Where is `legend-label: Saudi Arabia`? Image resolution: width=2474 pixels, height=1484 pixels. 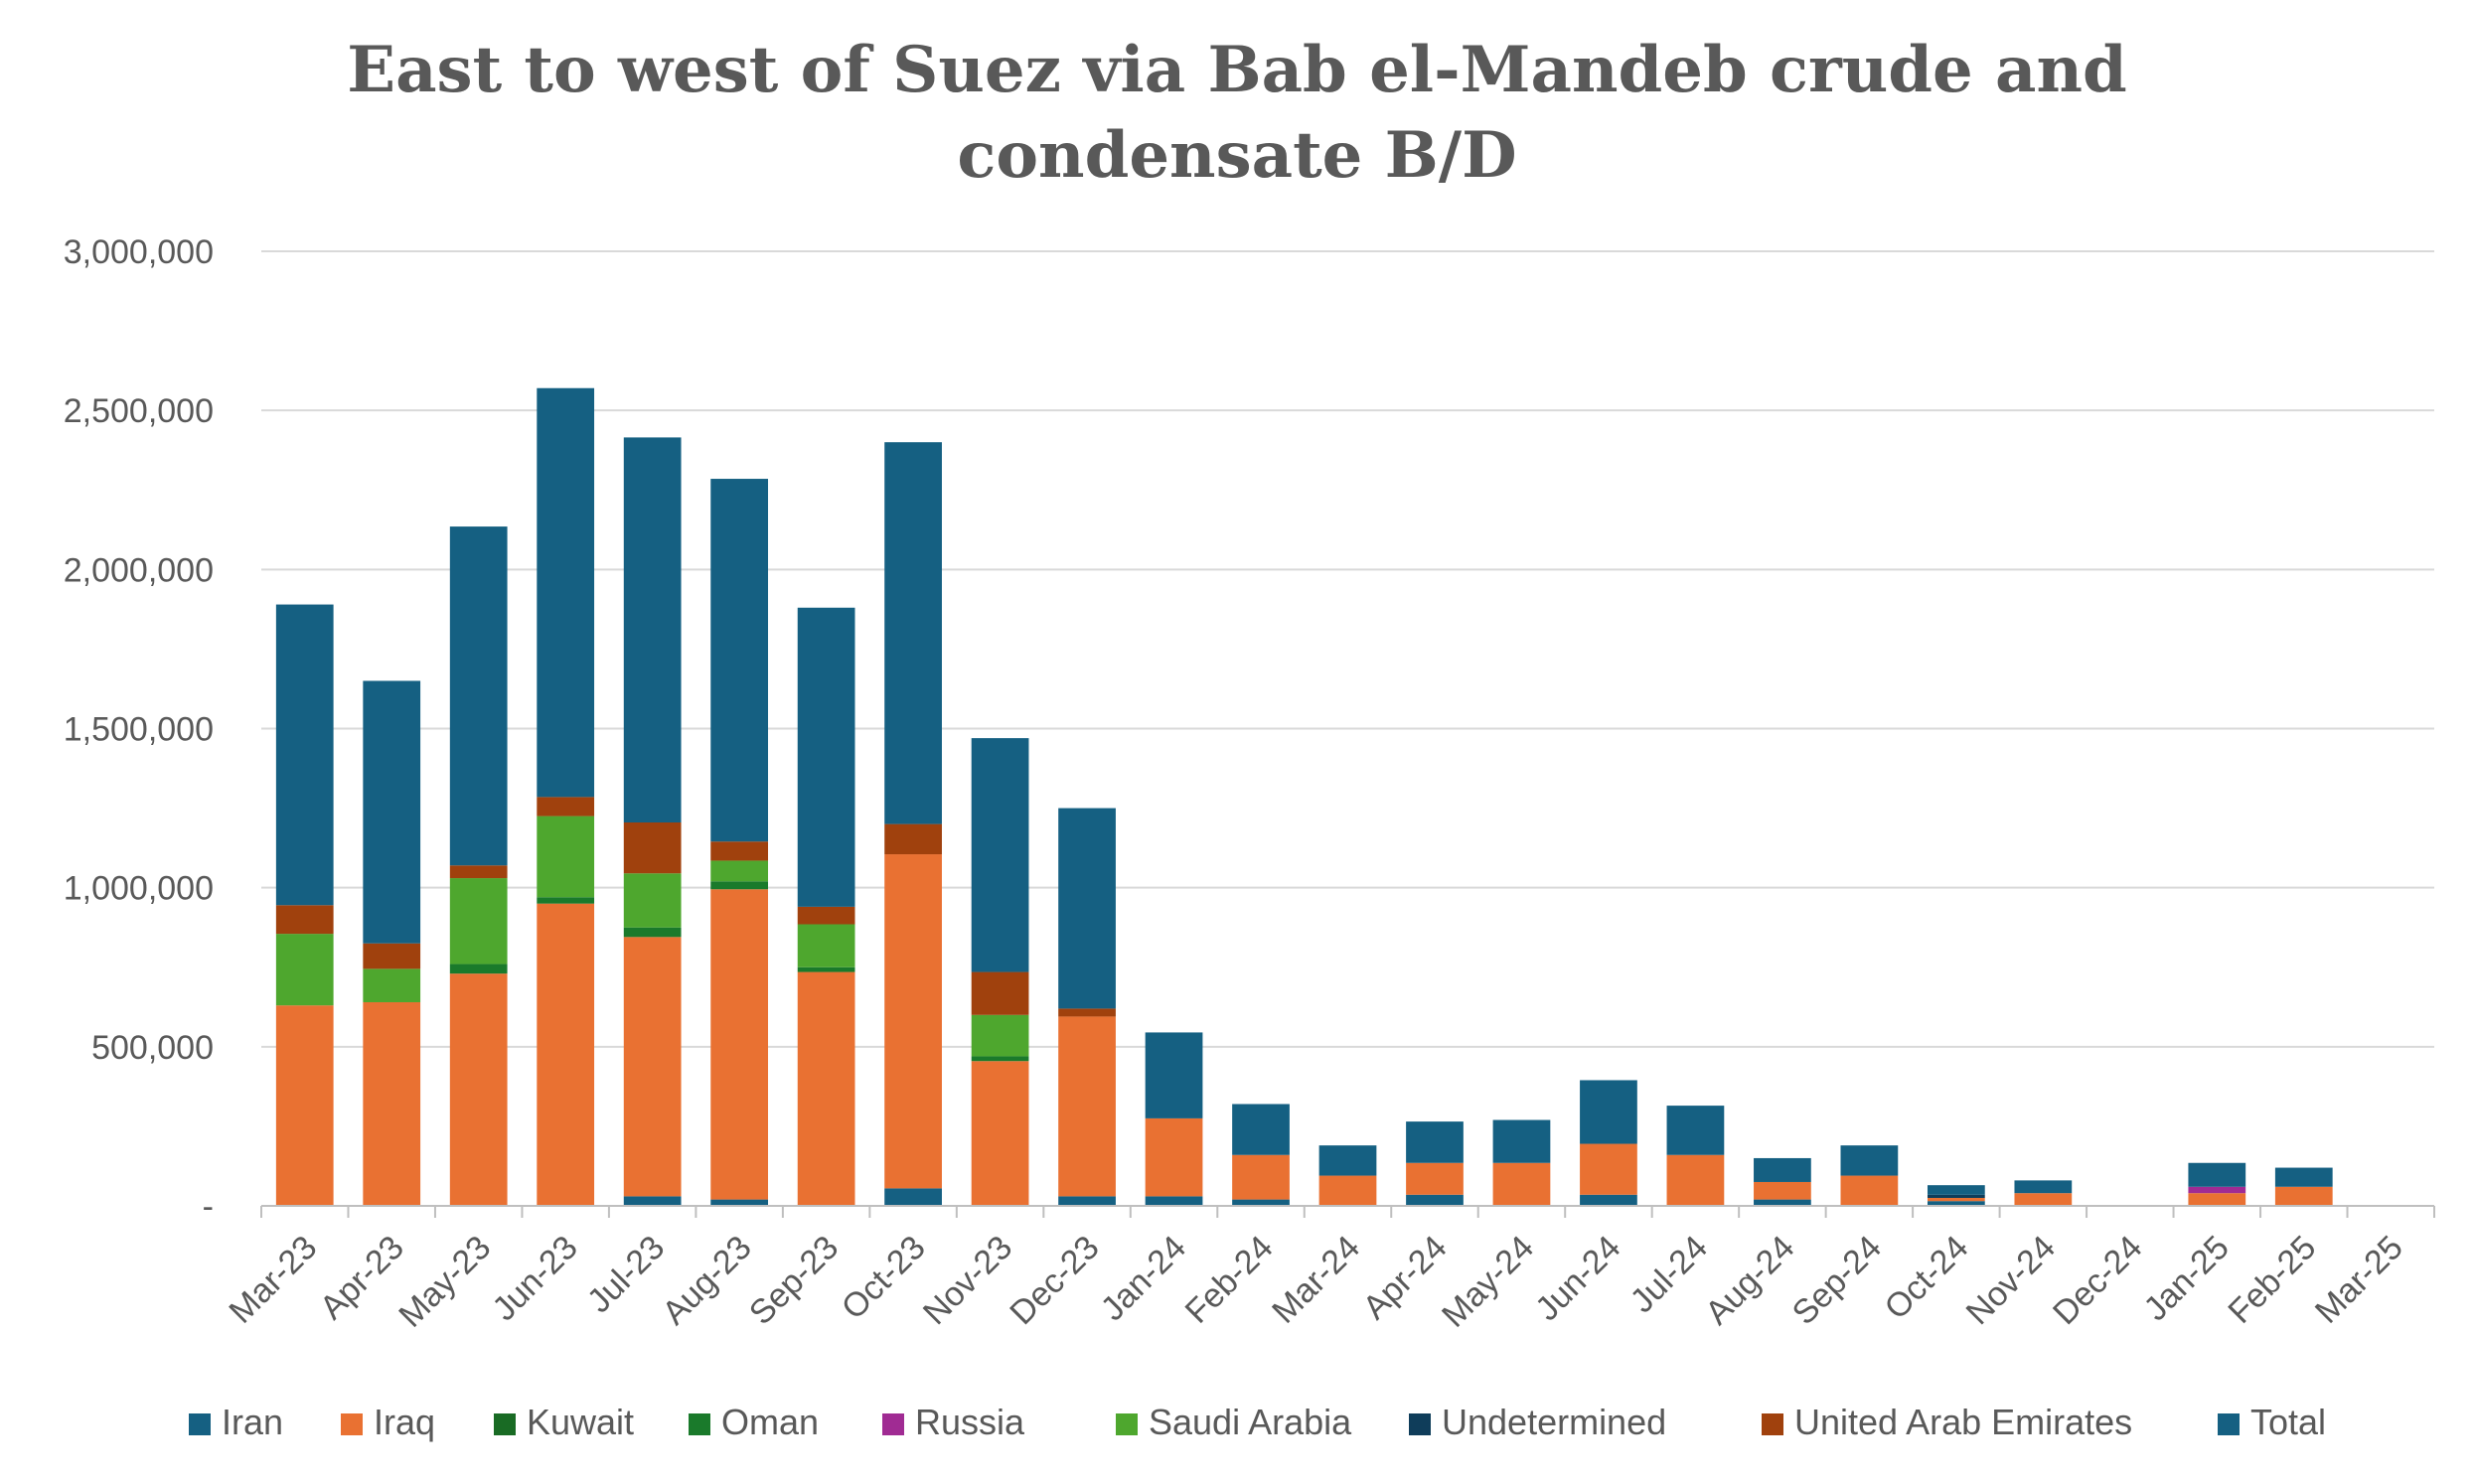
legend-label: Saudi Arabia is located at coordinates (1250, 1422).